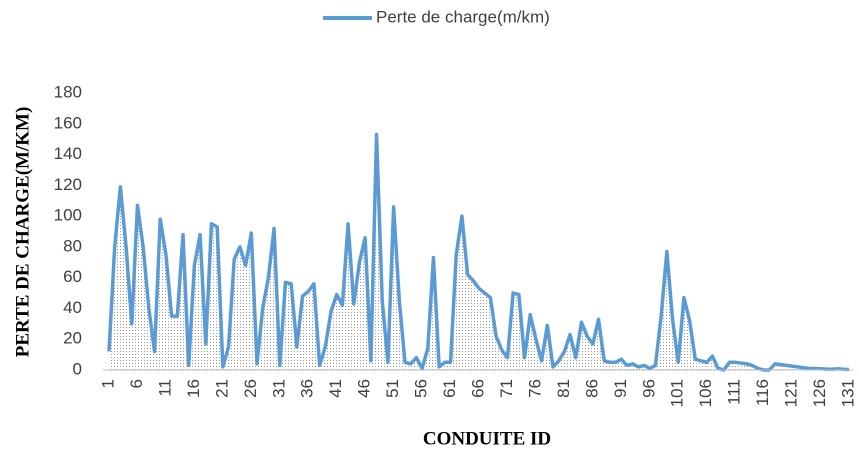 This screenshot has width=859, height=455. What do you see at coordinates (392, 388) in the screenshot?
I see `x-tick-label: 51` at bounding box center [392, 388].